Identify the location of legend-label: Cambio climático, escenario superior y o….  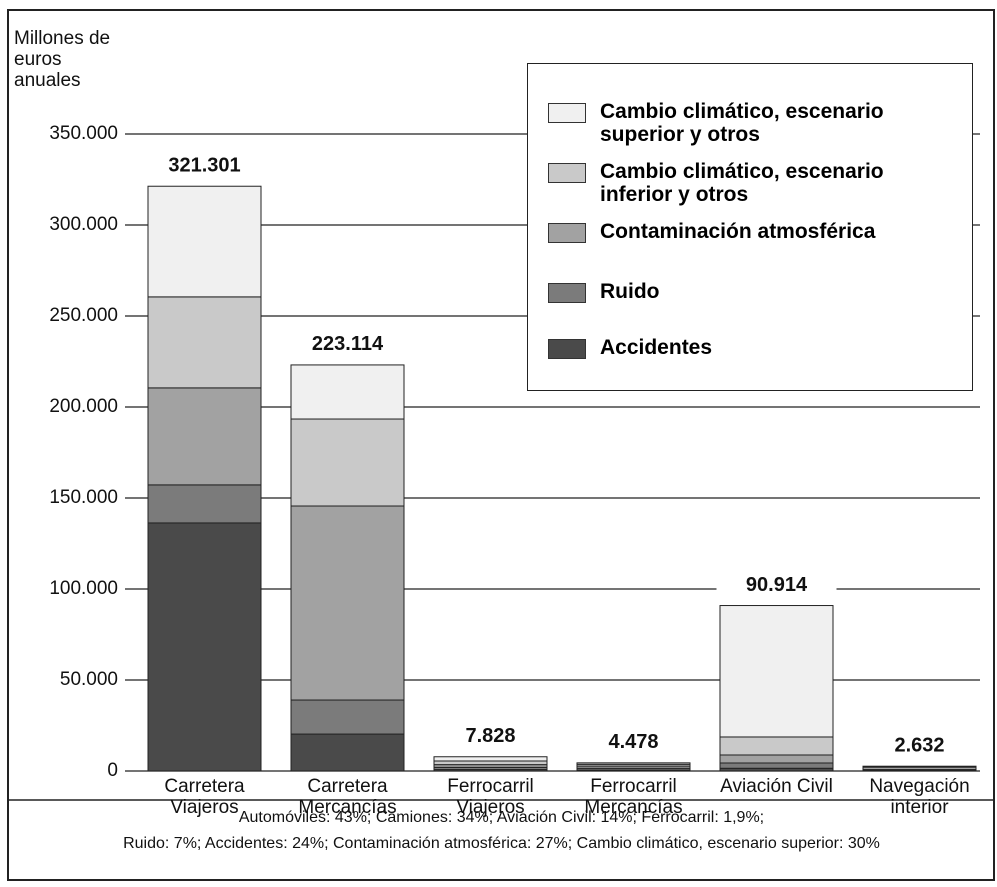
(742, 123).